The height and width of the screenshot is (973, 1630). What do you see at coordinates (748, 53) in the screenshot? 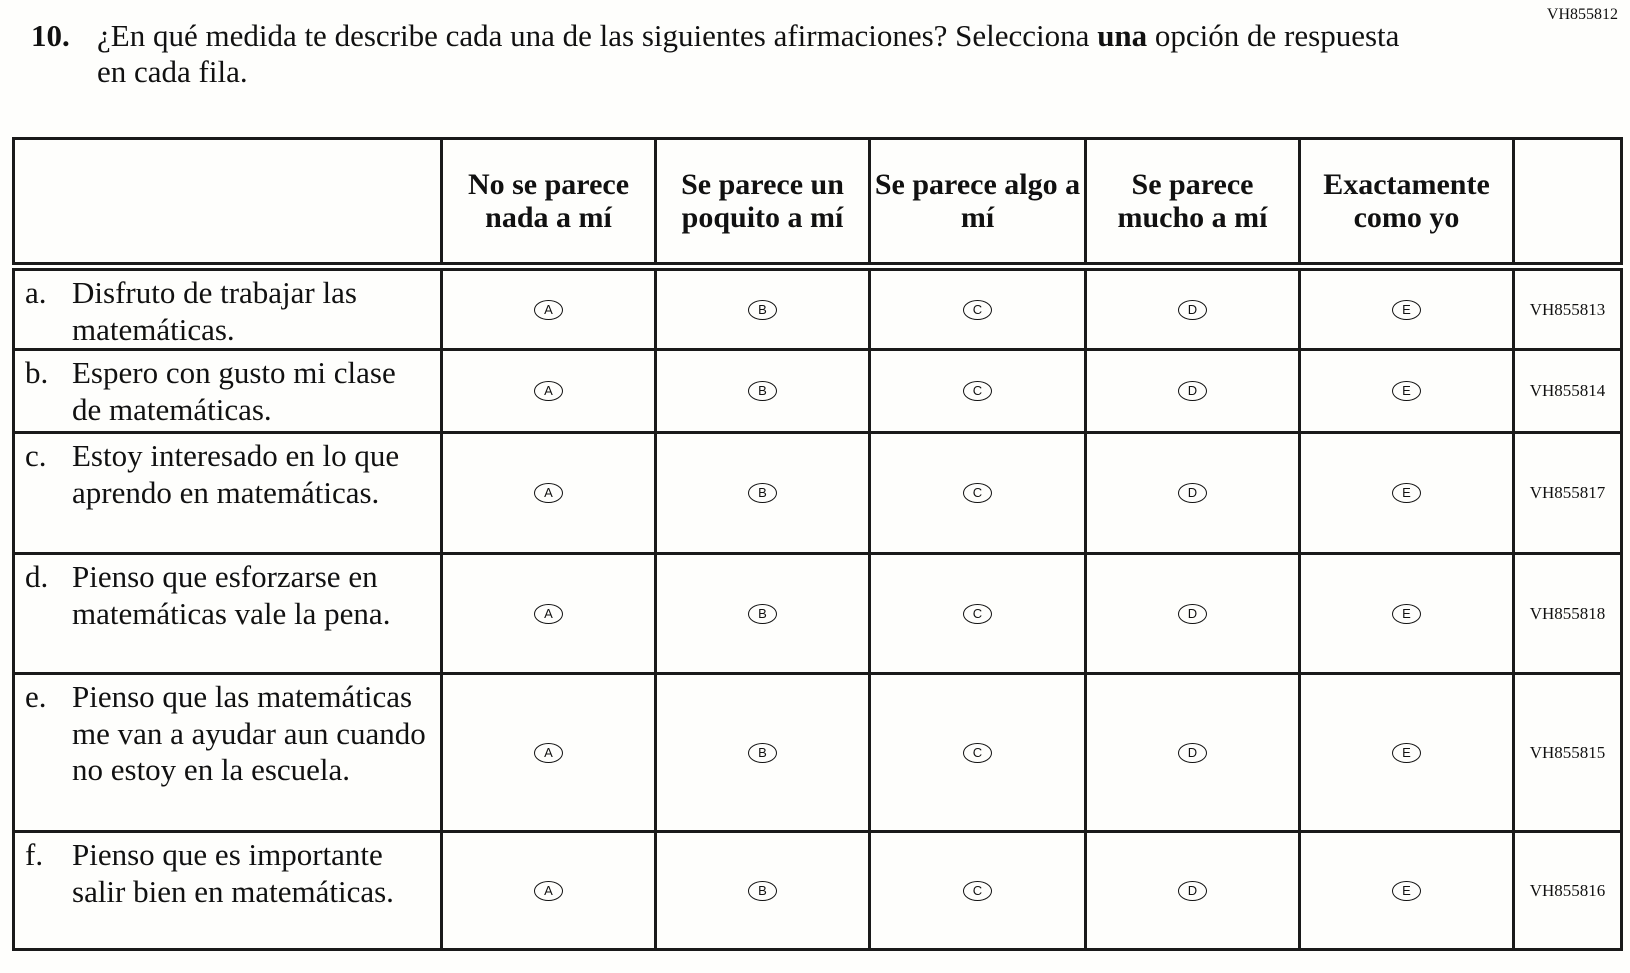
I see `question-text-part: opción de respuesta en cada fila.` at bounding box center [748, 53].